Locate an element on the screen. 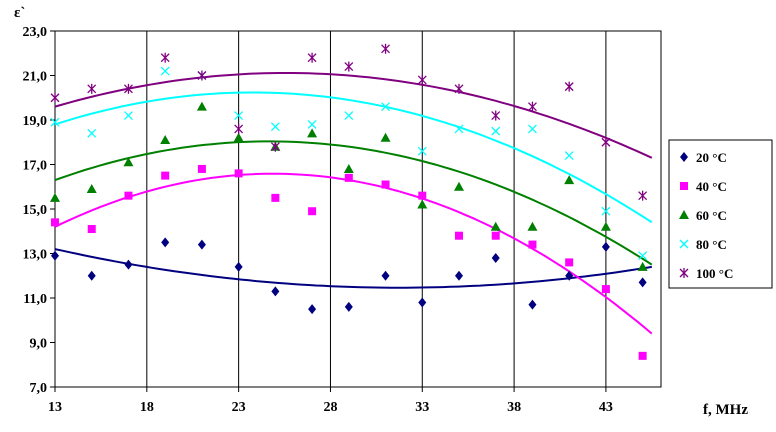 This screenshot has height=432, width=776. x-axis-title: f, MHz is located at coordinates (725, 410).